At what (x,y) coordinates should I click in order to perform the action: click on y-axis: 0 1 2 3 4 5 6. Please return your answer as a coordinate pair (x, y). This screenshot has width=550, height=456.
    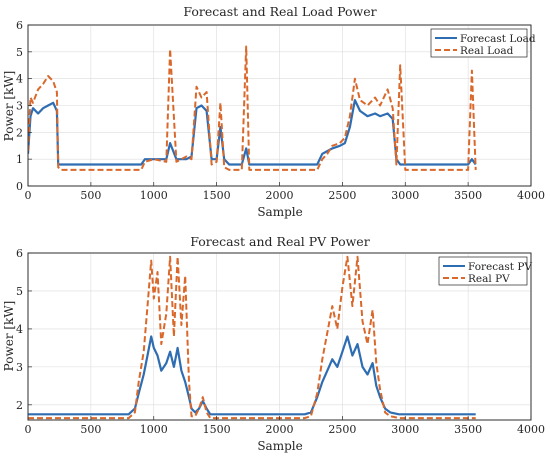
    Looking at the image, I should click on (24, 106).